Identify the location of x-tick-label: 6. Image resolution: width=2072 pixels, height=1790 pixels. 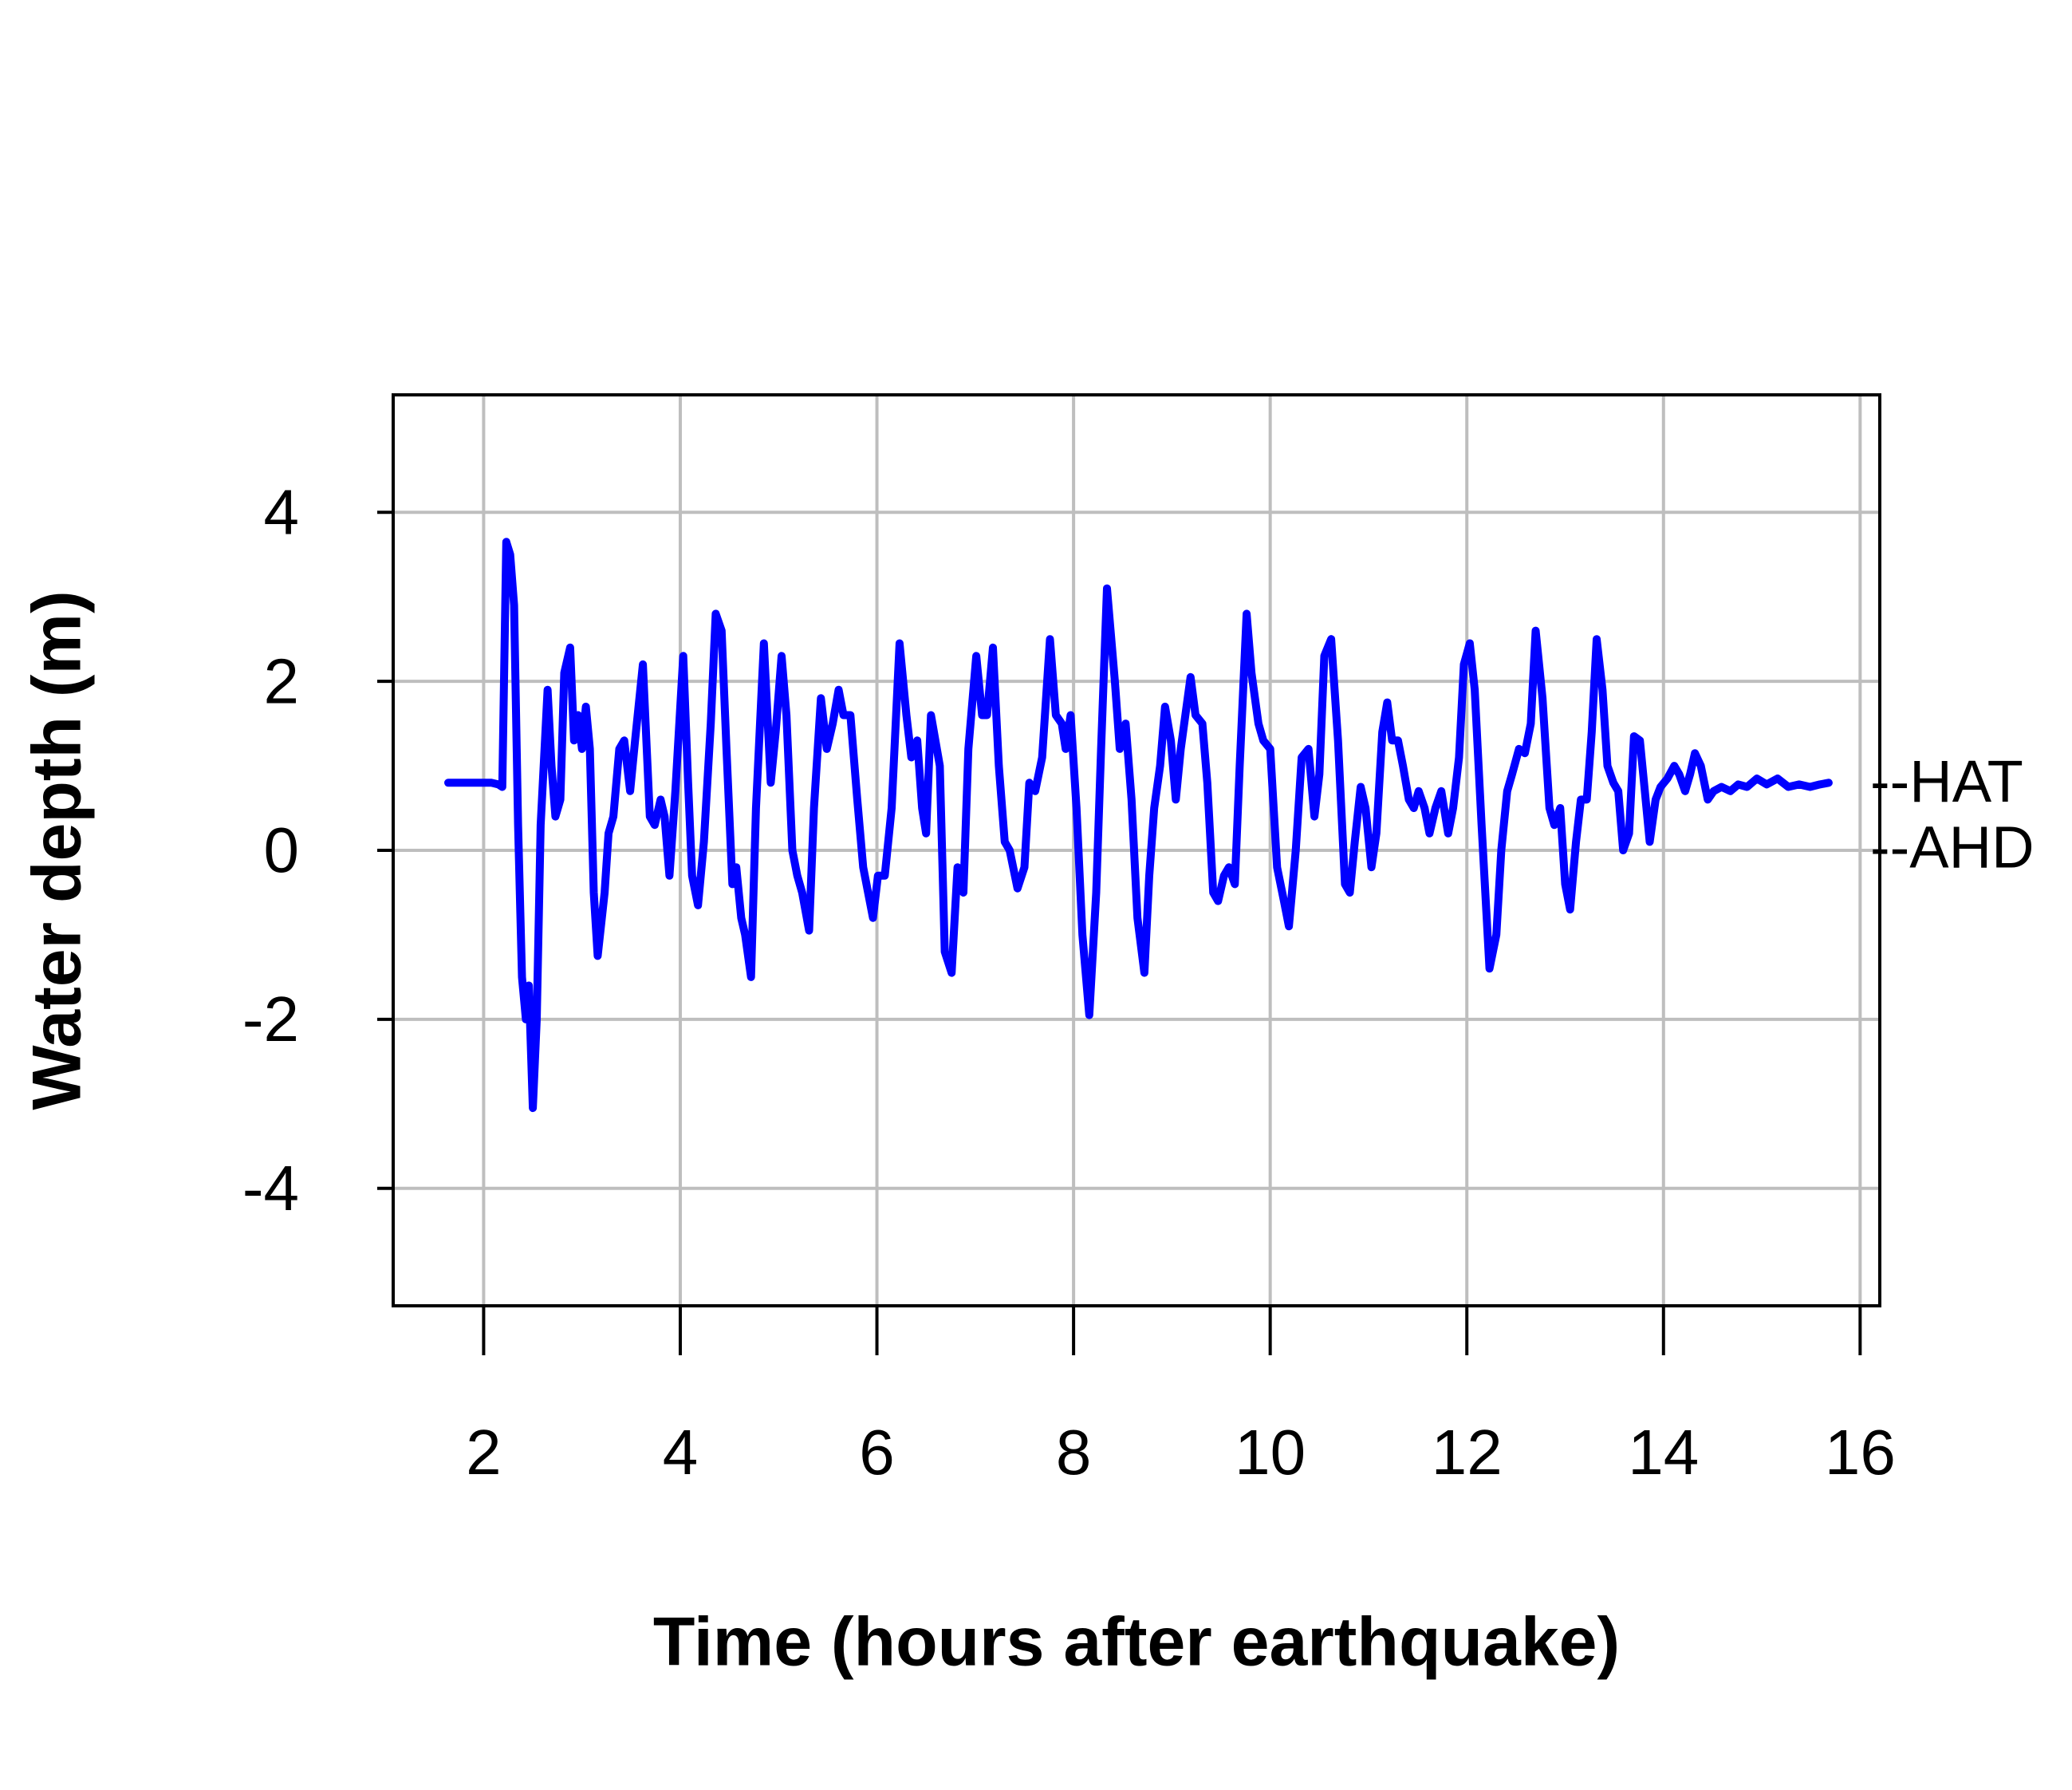
(877, 1452).